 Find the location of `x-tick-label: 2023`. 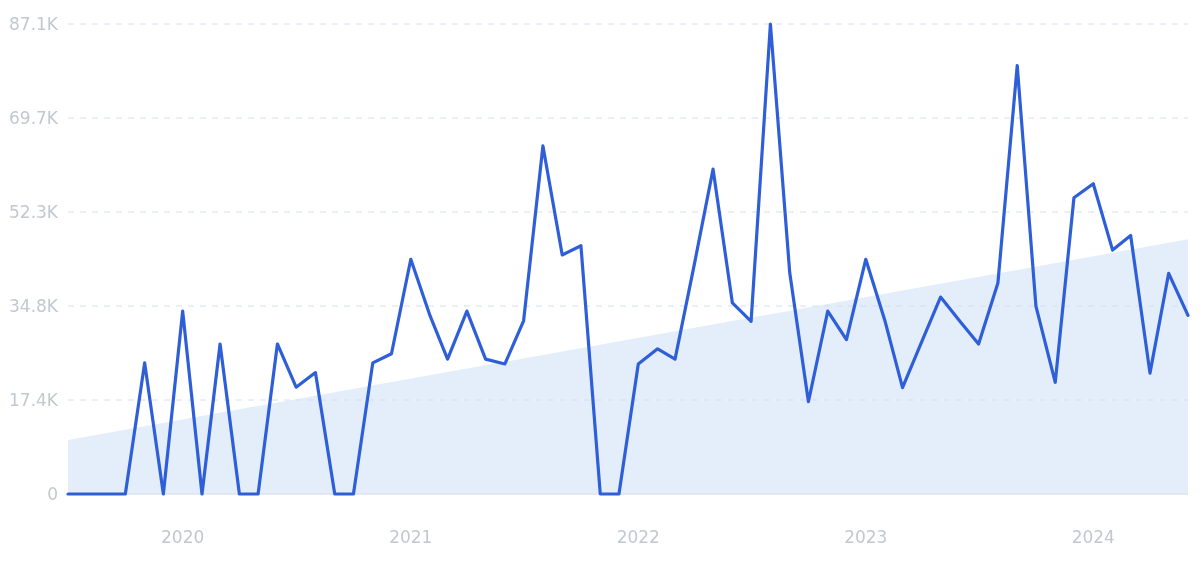

x-tick-label: 2023 is located at coordinates (866, 537).